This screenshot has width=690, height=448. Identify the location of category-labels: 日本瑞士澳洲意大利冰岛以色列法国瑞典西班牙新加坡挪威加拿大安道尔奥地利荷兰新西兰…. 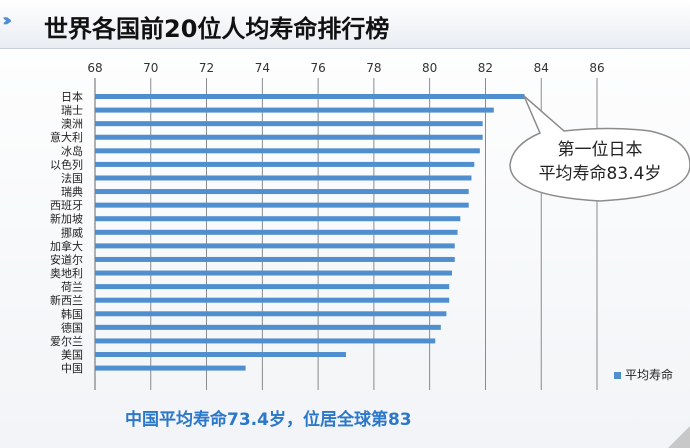
(66, 233).